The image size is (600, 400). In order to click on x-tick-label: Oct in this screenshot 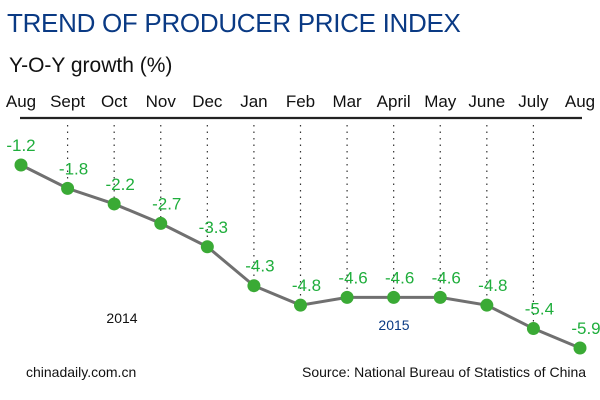, I will do `click(114, 101)`.